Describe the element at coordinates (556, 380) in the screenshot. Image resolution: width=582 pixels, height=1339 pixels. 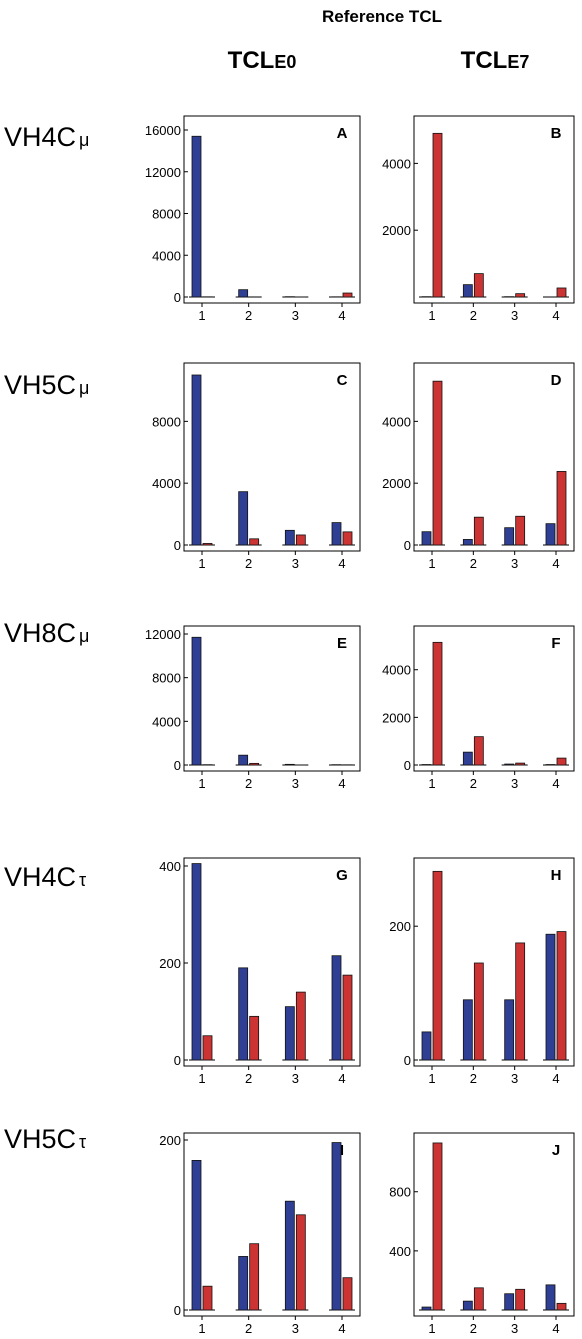
I see `panel-letter: D` at that location.